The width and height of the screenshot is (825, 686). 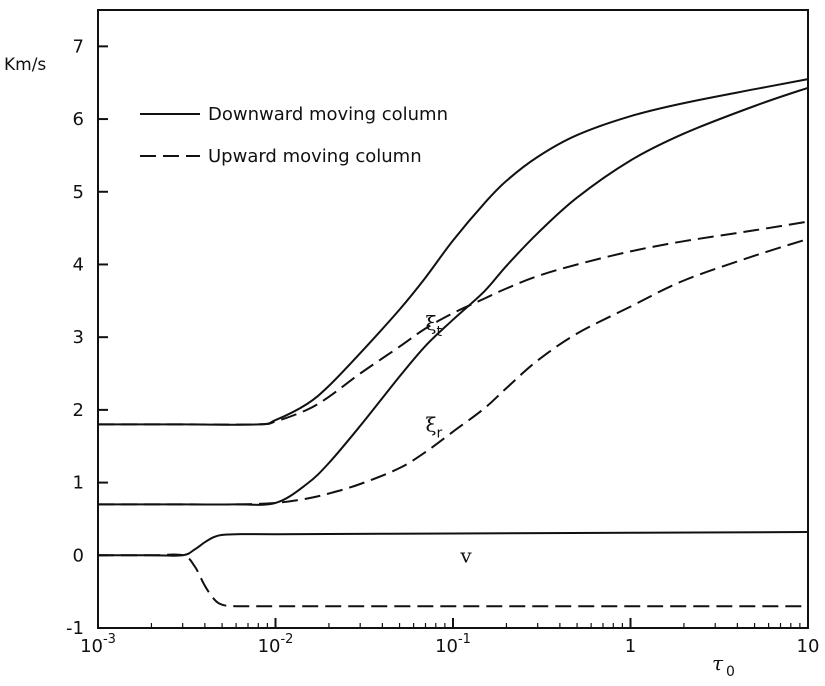 I want to click on x-axis-title: τ 0, so click(x=723, y=665).